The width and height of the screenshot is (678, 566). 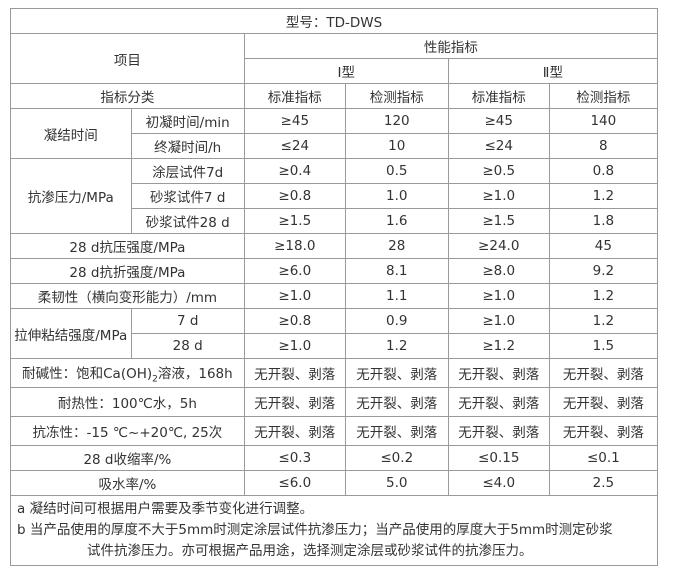 What do you see at coordinates (396, 171) in the screenshot?
I see `cell: 0.5` at bounding box center [396, 171].